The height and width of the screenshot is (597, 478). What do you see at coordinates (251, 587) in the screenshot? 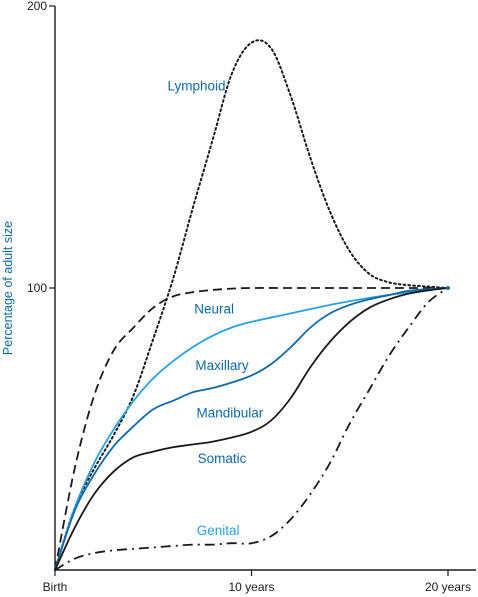
I see `x-tick-label: 10 years` at bounding box center [251, 587].